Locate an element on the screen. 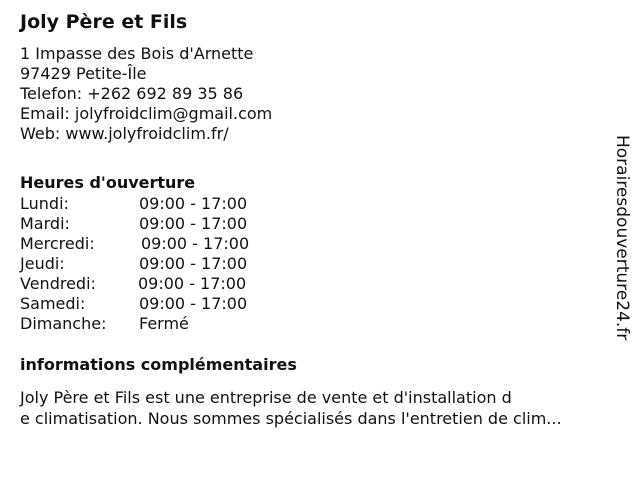 The image size is (640, 480). hours-row: Jeudi: 09:00 - 17:00 is located at coordinates (134, 264).